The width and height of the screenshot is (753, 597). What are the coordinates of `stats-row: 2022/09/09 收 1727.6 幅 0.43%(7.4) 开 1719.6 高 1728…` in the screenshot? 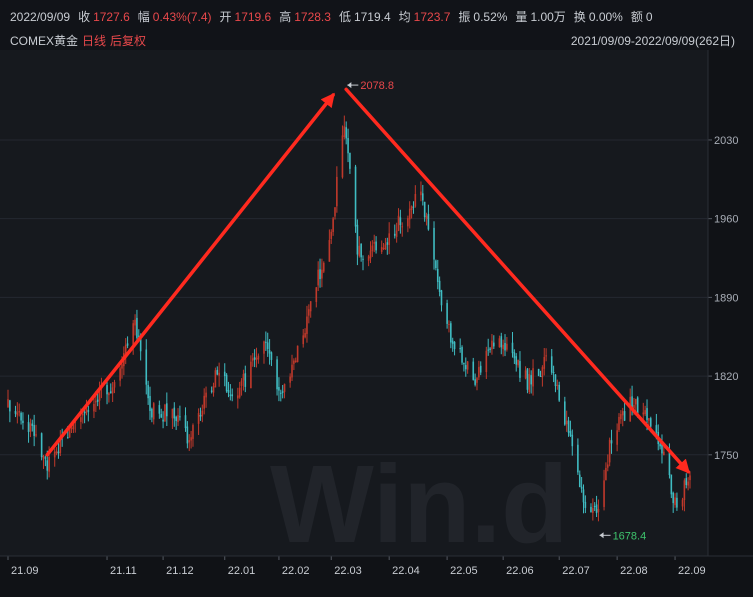 It's located at (335, 16).